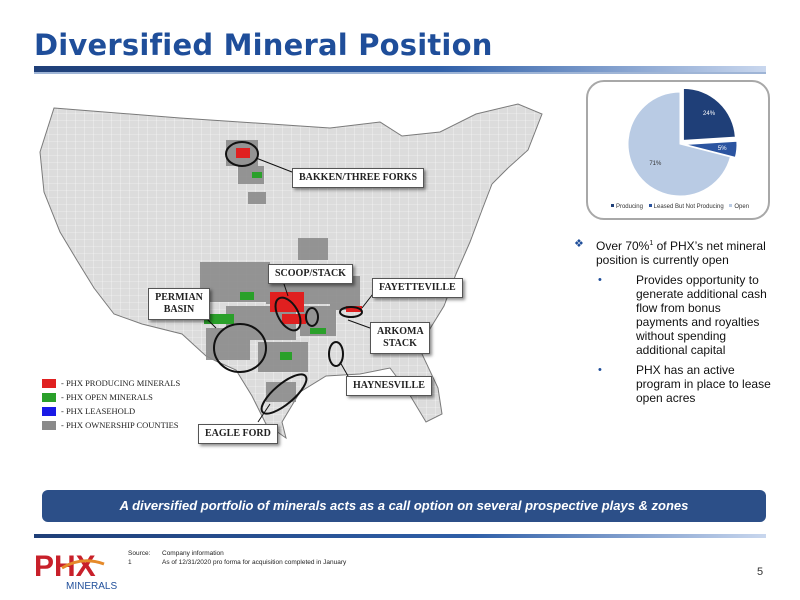  Describe the element at coordinates (742, 207) in the screenshot. I see `pie-legend-label: Open` at that location.